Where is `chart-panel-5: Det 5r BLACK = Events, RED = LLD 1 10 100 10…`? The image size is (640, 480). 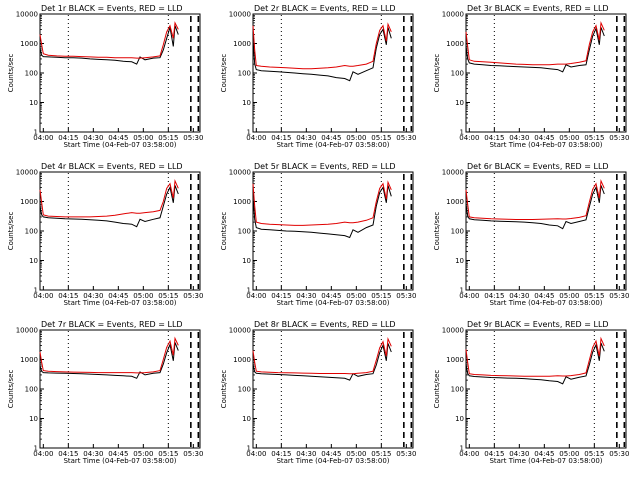
chart-panel-5: Det 5r BLACK = Events, RED = LLD 1 10 100 10… is located at coordinates (318, 234).